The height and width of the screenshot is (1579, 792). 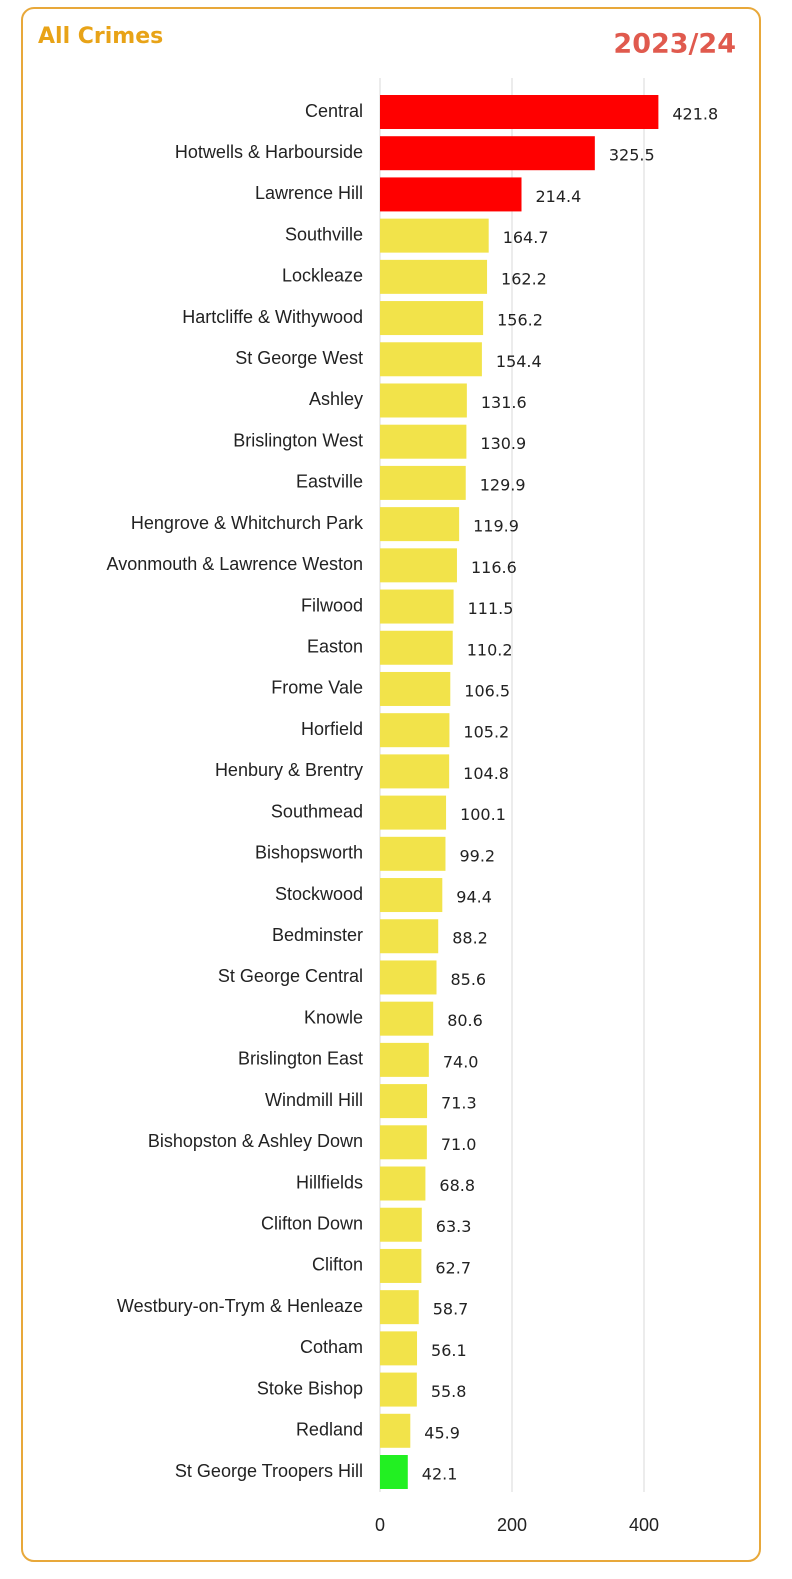 What do you see at coordinates (477, 855) in the screenshot?
I see `value-label: 99.2` at bounding box center [477, 855].